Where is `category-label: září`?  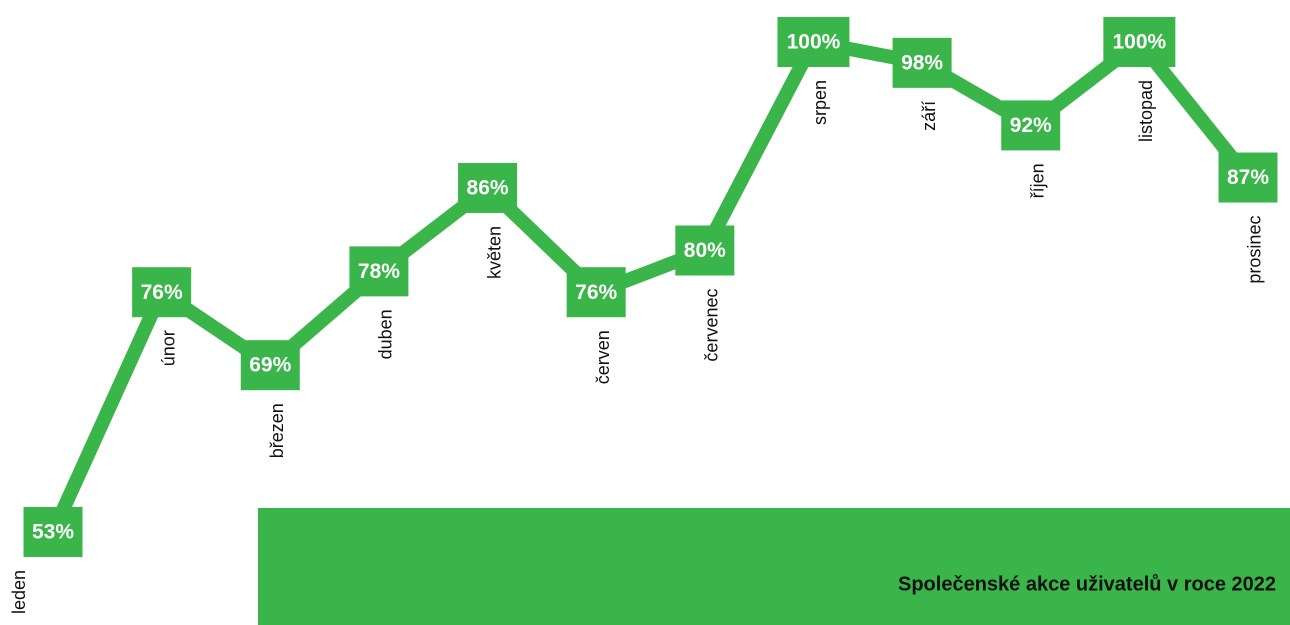 category-label: září is located at coordinates (929, 116).